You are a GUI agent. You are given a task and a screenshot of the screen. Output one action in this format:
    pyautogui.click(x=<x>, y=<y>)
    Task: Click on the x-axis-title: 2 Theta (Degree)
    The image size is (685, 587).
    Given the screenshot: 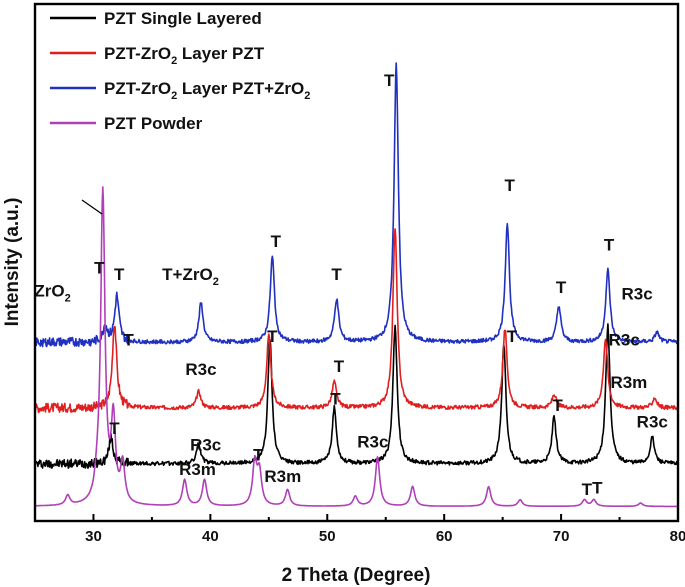 What is the action you would take?
    pyautogui.click(x=356, y=575)
    